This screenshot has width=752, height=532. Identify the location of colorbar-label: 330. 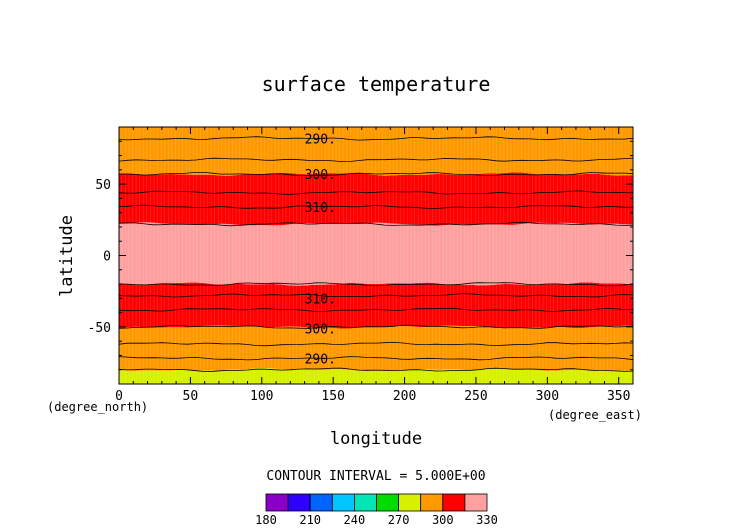
(487, 520).